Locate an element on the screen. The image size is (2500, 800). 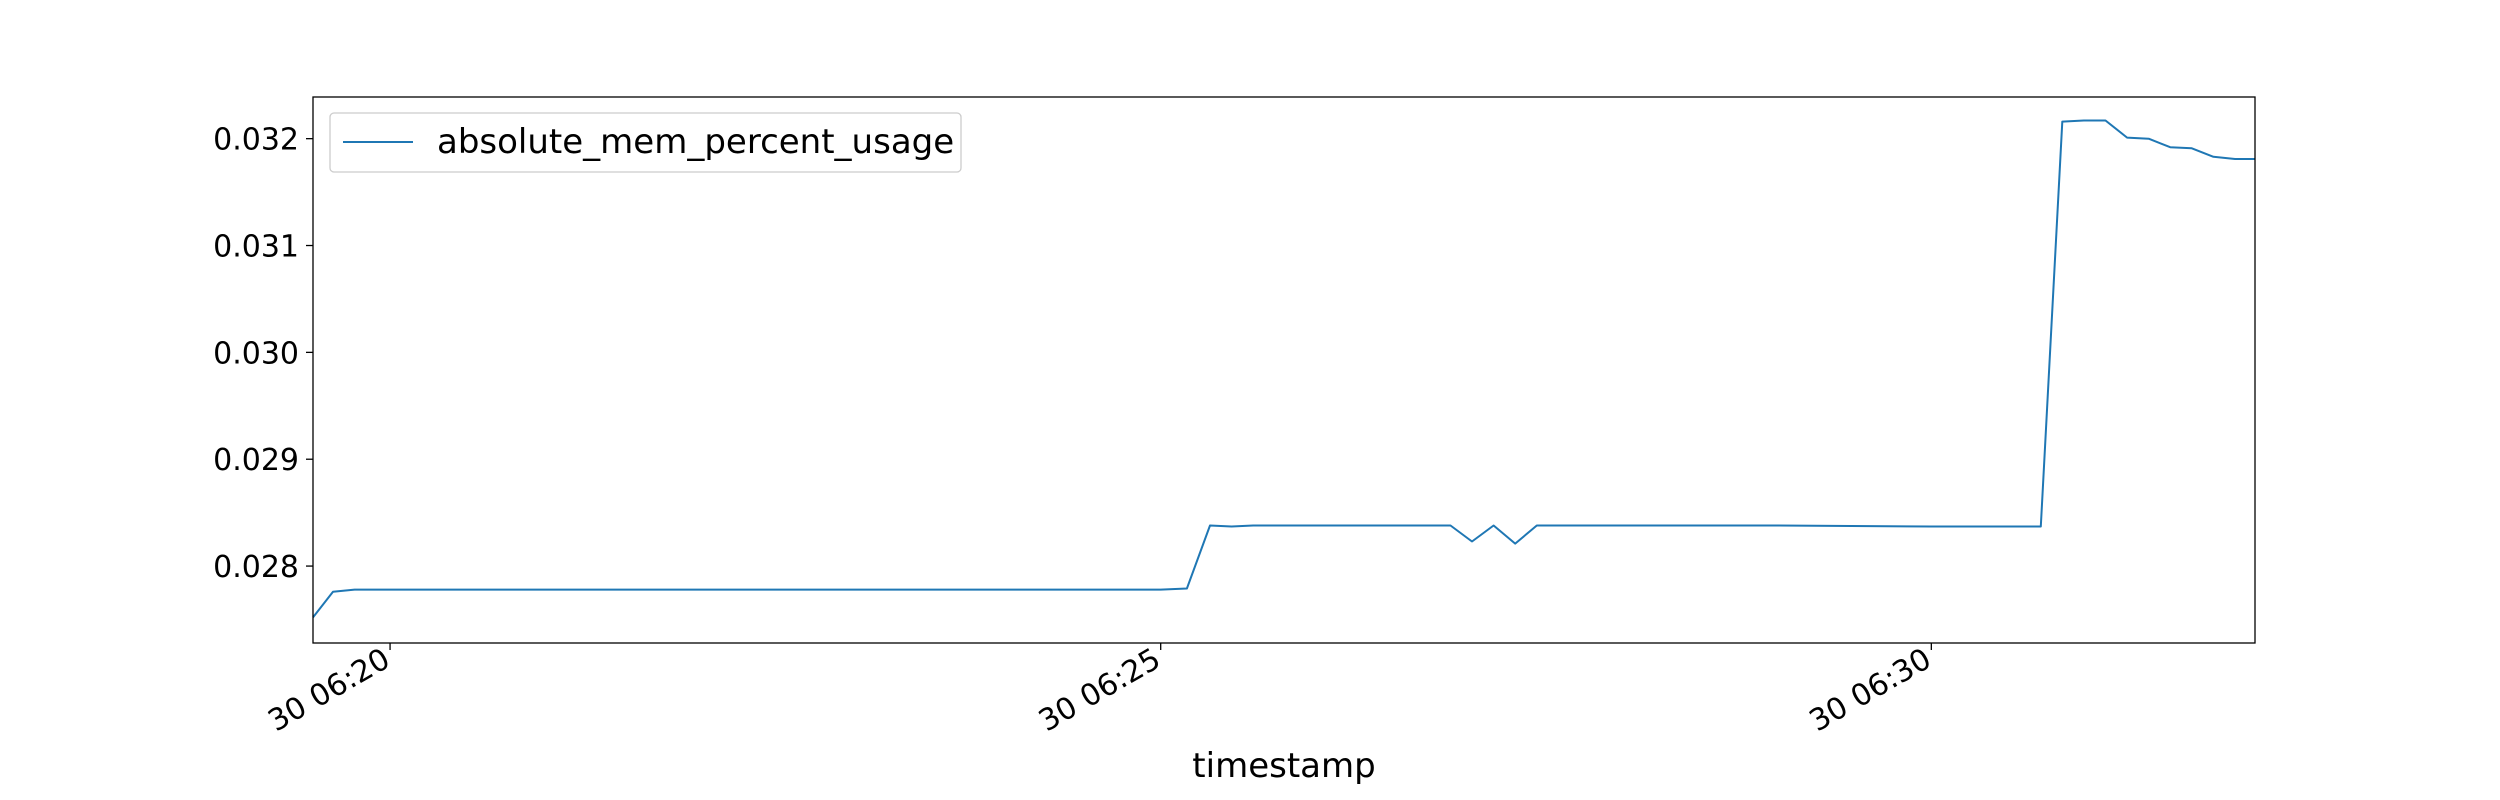
y-tick-label: 0.029 is located at coordinates (256, 460).